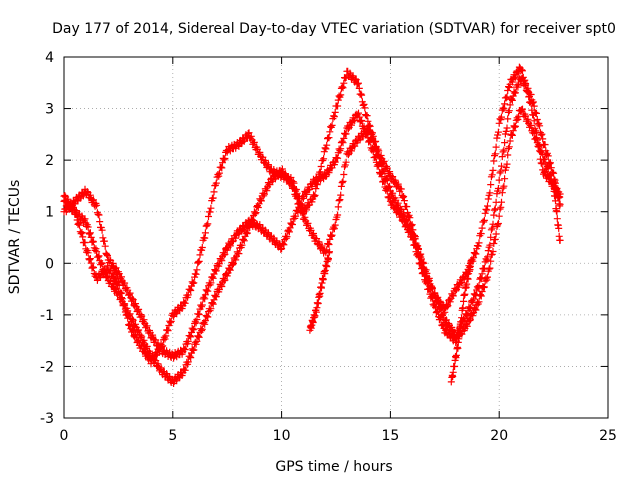 This screenshot has height=480, width=640. I want to click on x-tick-label: 5, so click(172, 436).